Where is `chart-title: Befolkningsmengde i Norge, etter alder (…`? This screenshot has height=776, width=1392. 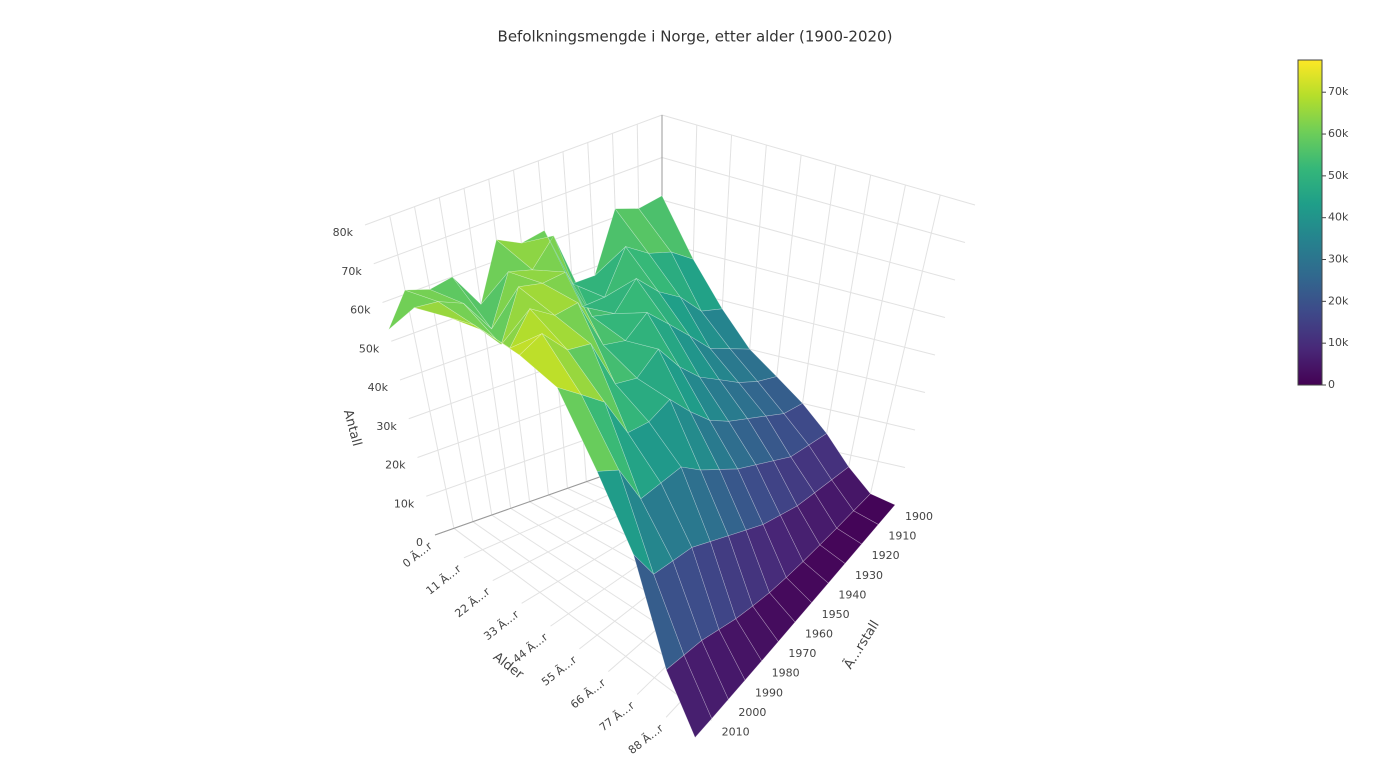 chart-title: Befolkningsmengde i Norge, etter alder (… is located at coordinates (695, 37).